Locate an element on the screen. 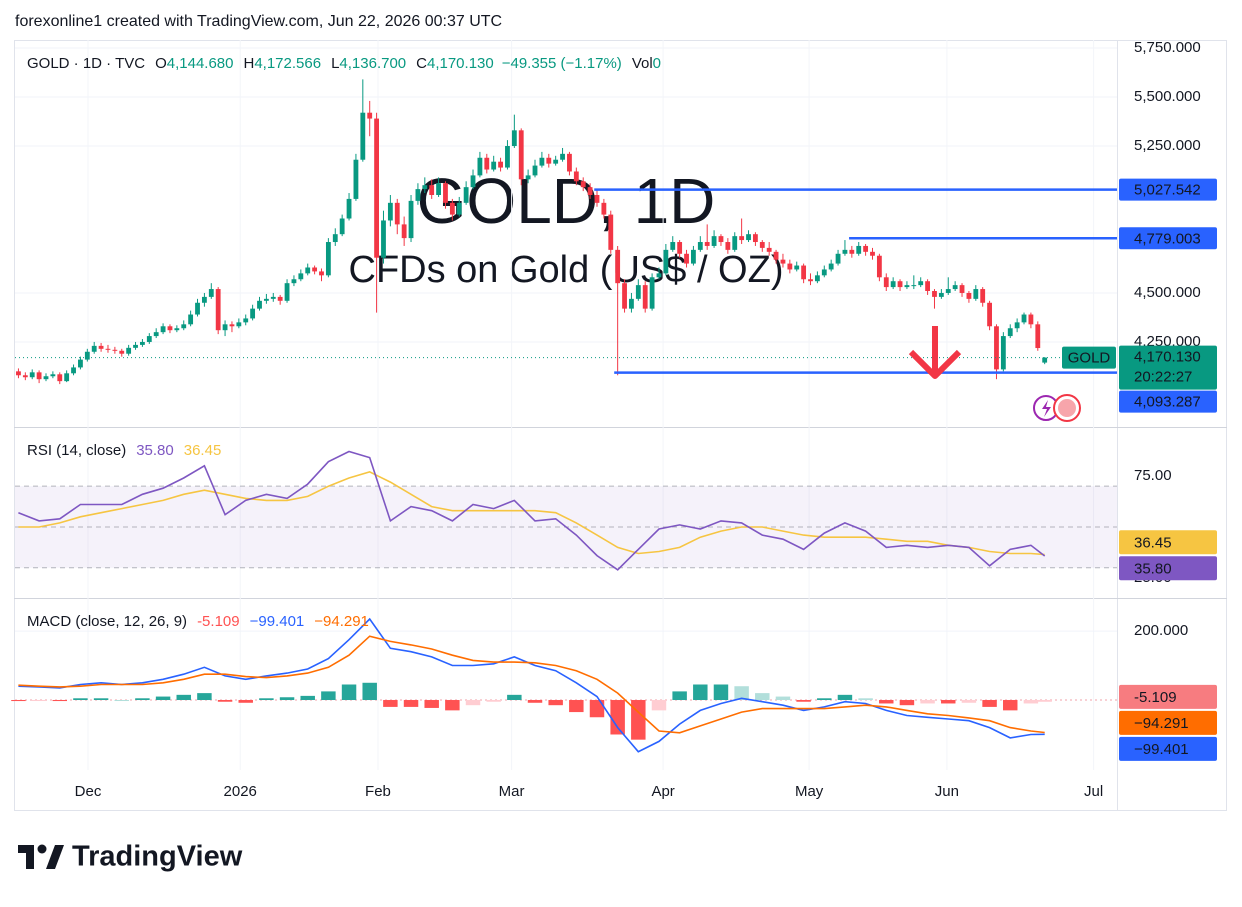 The image size is (1242, 907). level-tag: 4,779.003 is located at coordinates (1167, 238).